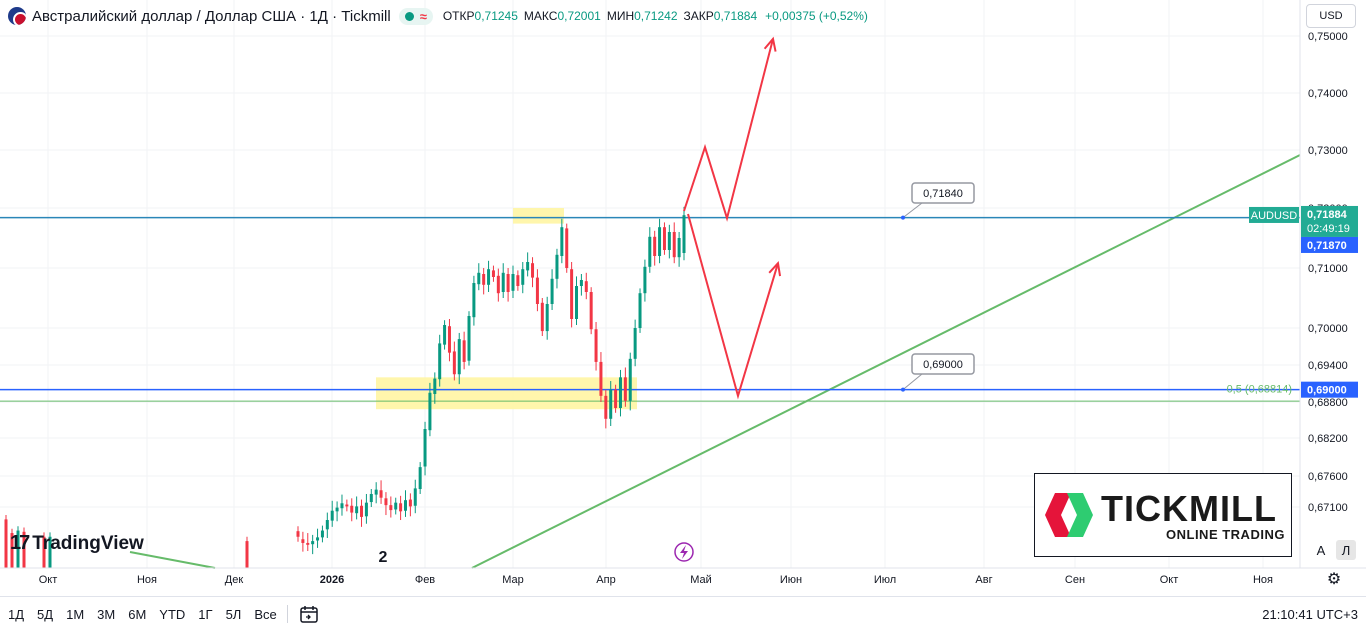 The image size is (1366, 632). What do you see at coordinates (538, 216) in the screenshot?
I see `resistance-zone` at bounding box center [538, 216].